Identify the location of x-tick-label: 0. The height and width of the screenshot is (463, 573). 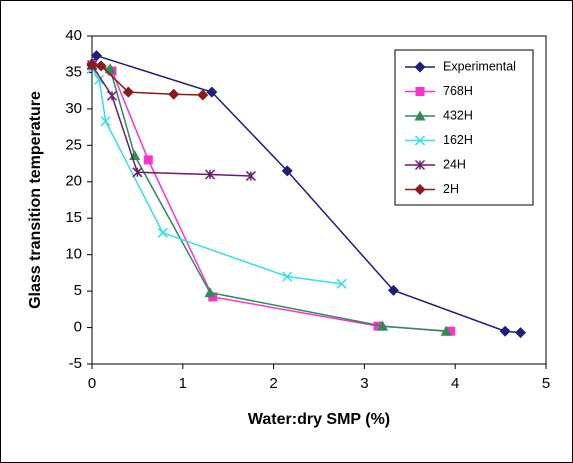
(92, 383).